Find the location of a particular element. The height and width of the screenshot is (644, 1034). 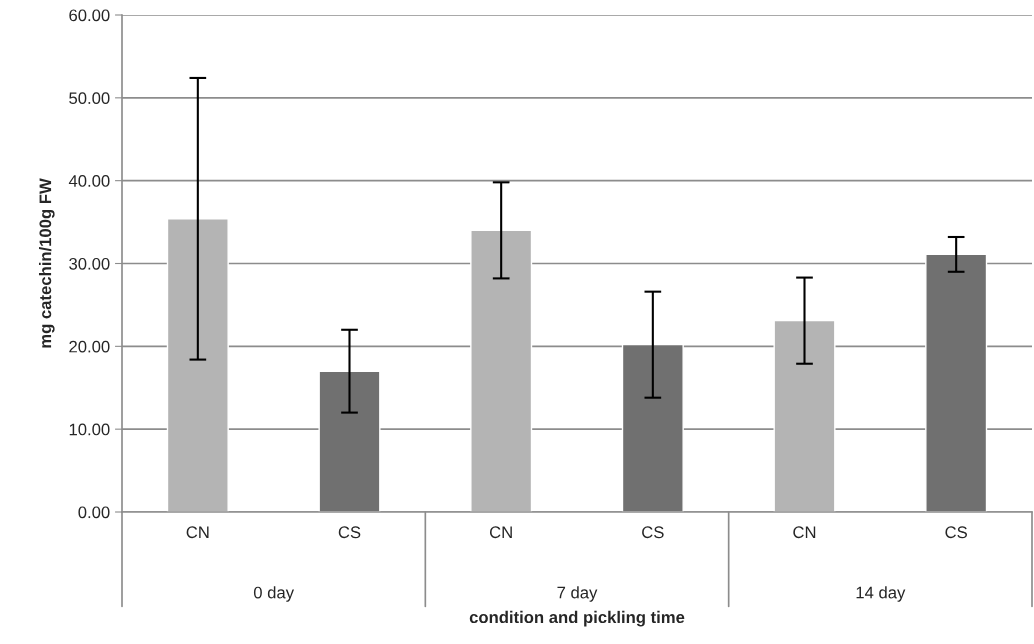

y-tick-label: 10.00 is located at coordinates (89, 429).